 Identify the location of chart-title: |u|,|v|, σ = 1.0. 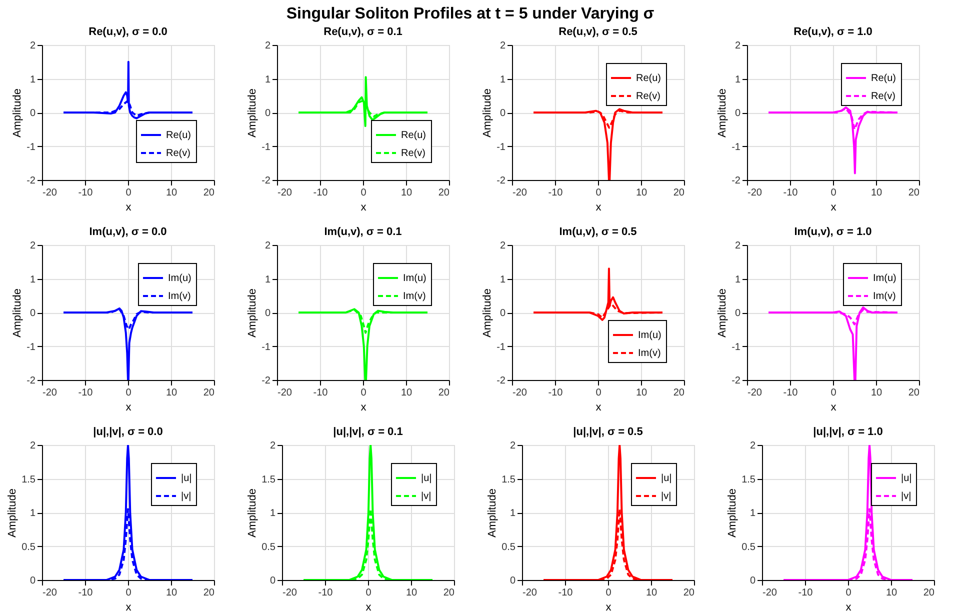
(848, 432).